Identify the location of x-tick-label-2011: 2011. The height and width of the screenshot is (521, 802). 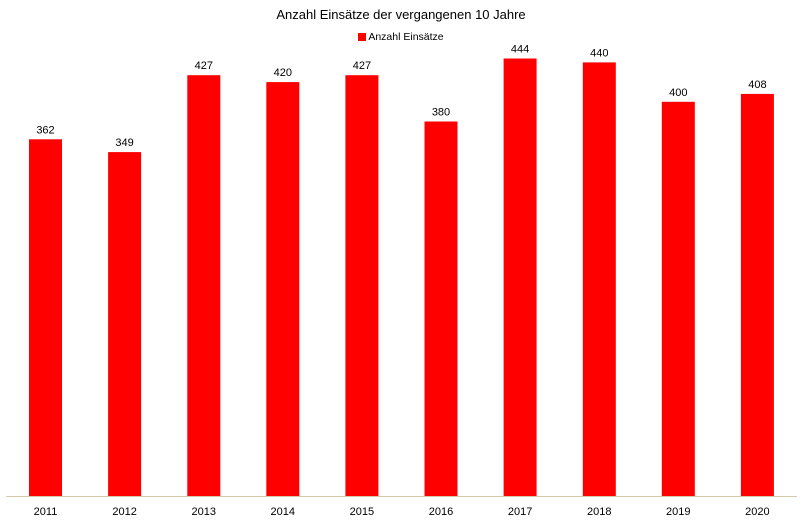
(46, 512).